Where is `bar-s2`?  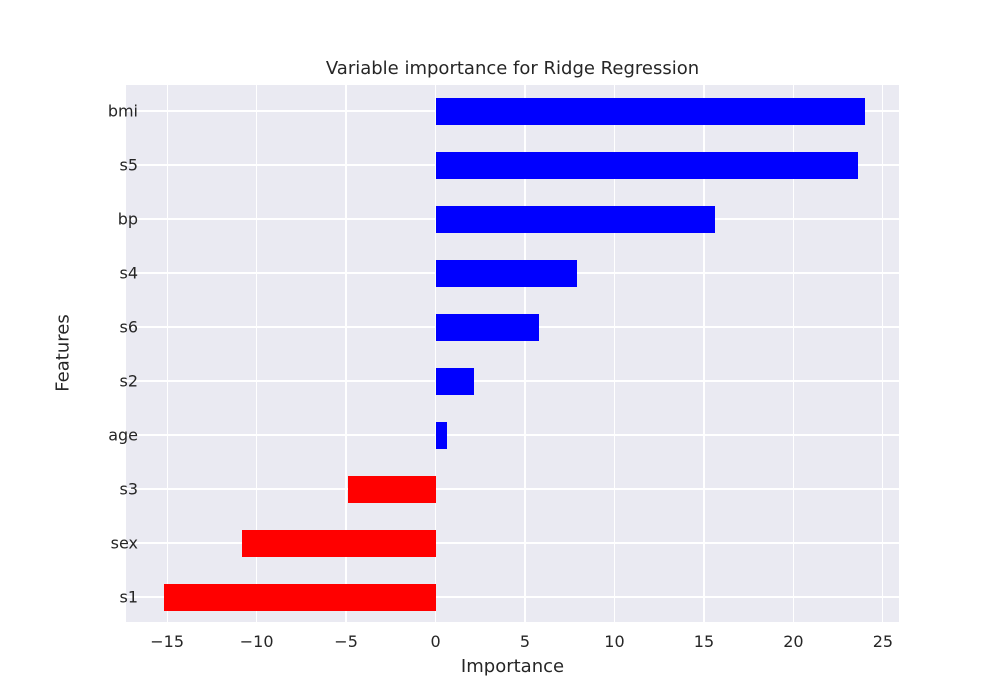
bar-s2 is located at coordinates (455, 381).